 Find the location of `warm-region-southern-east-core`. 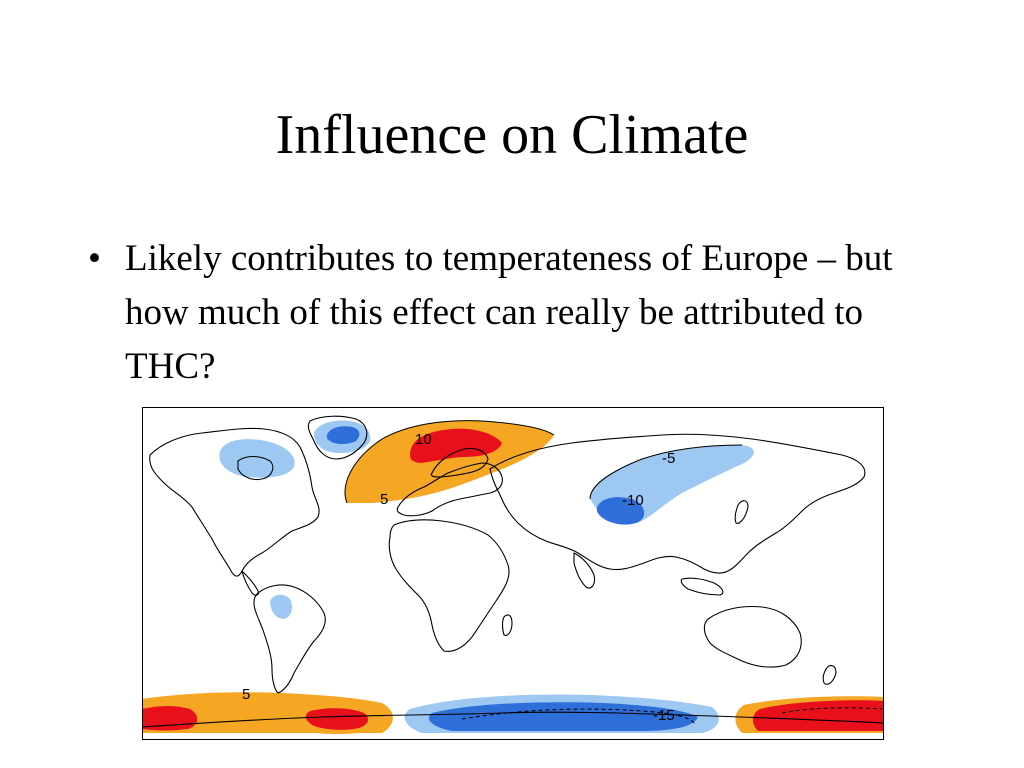

warm-region-southern-east-core is located at coordinates (818, 715).